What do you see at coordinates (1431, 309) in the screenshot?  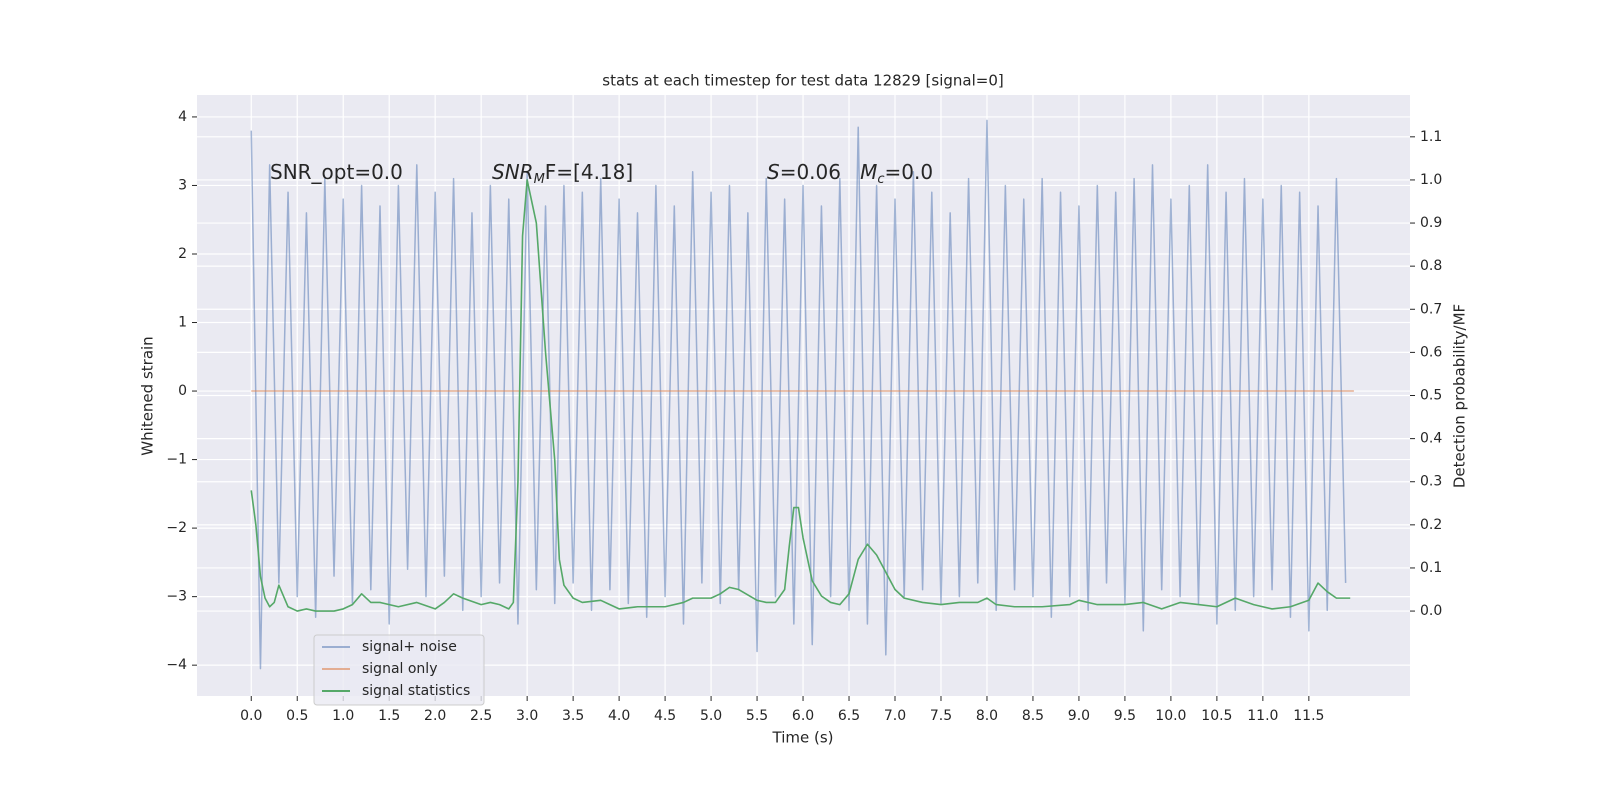 I see `y2-tick-label: 0.7` at bounding box center [1431, 309].